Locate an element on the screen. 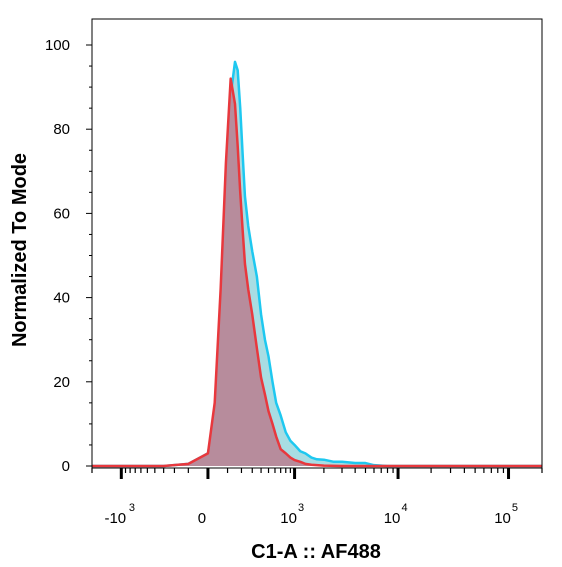 The width and height of the screenshot is (562, 567). x-axis-title: C1-A :: AF488 is located at coordinates (316, 552).